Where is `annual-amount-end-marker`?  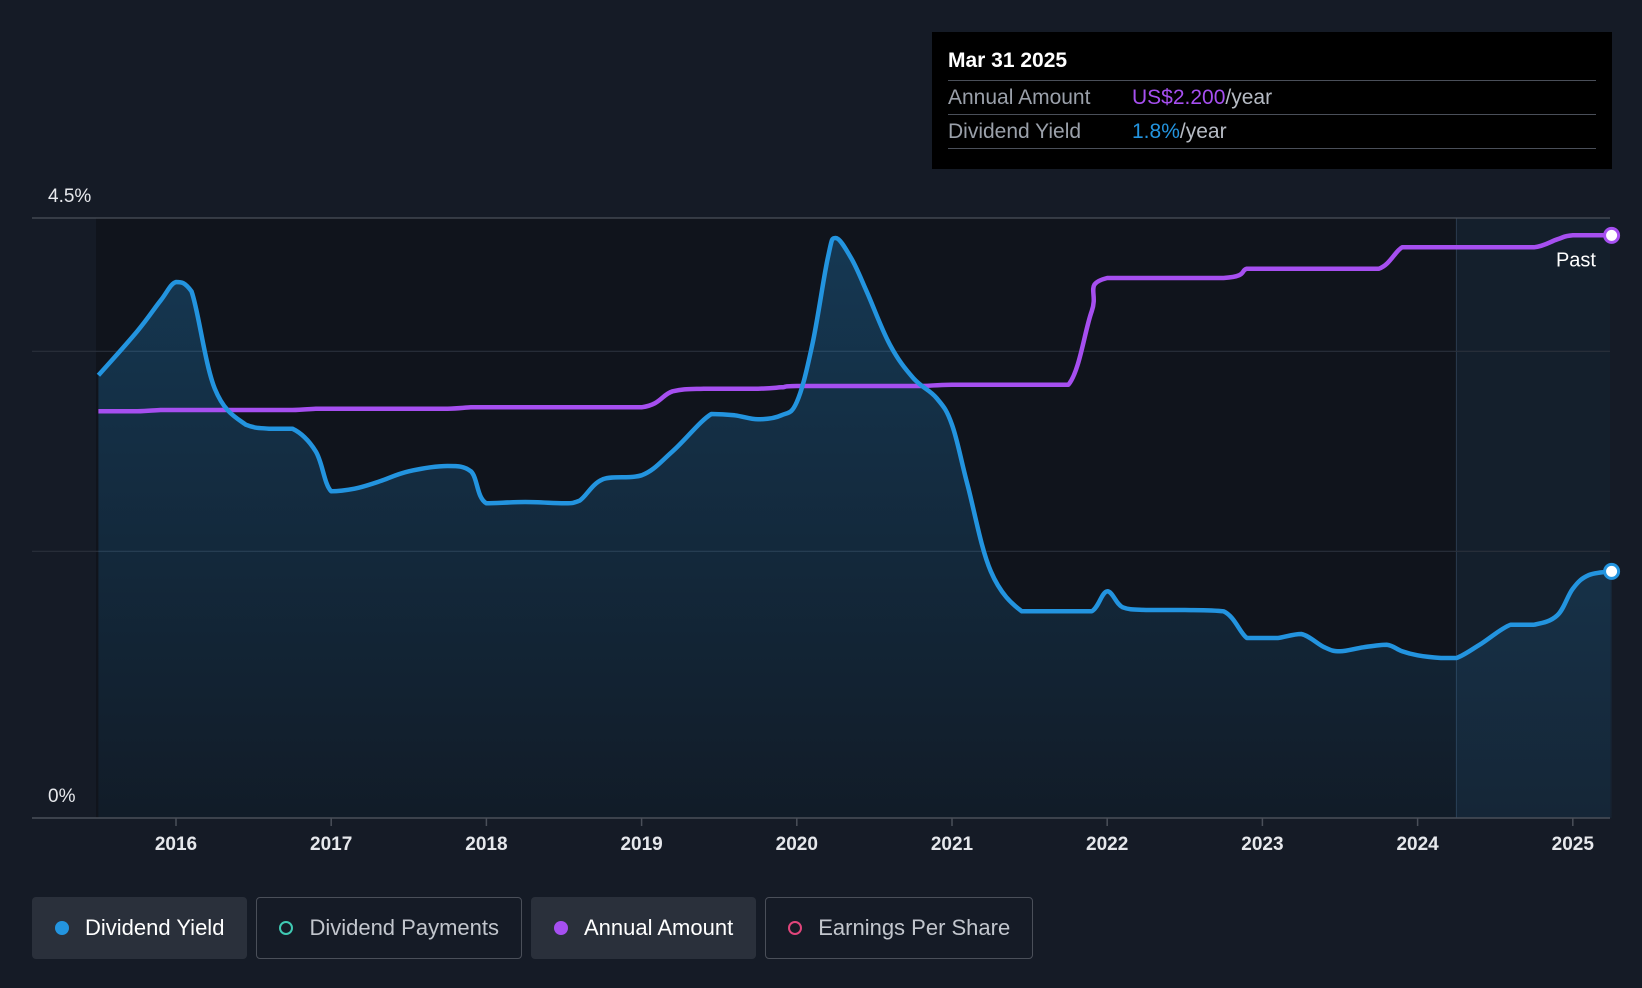 annual-amount-end-marker is located at coordinates (1612, 235).